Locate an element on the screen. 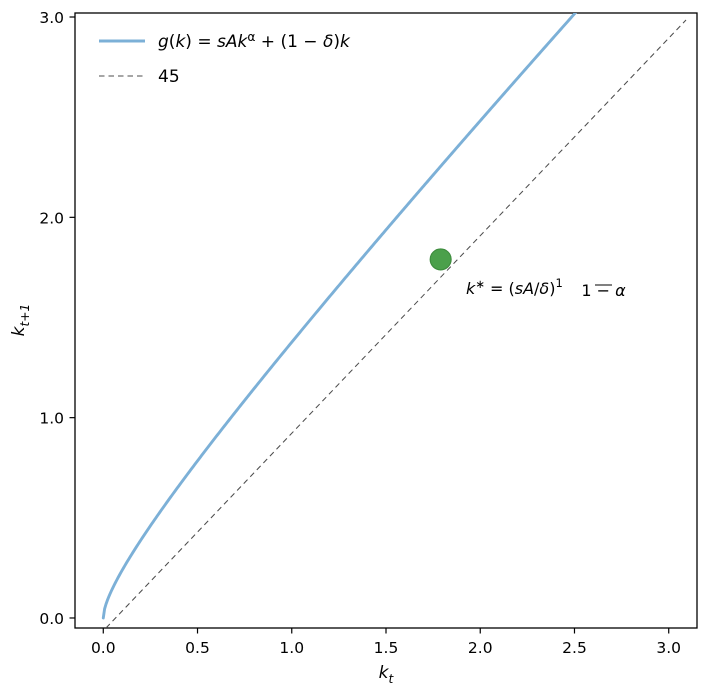  legend-label-curve: g(k) = sAkα + (1 − δ)k is located at coordinates (254, 41).